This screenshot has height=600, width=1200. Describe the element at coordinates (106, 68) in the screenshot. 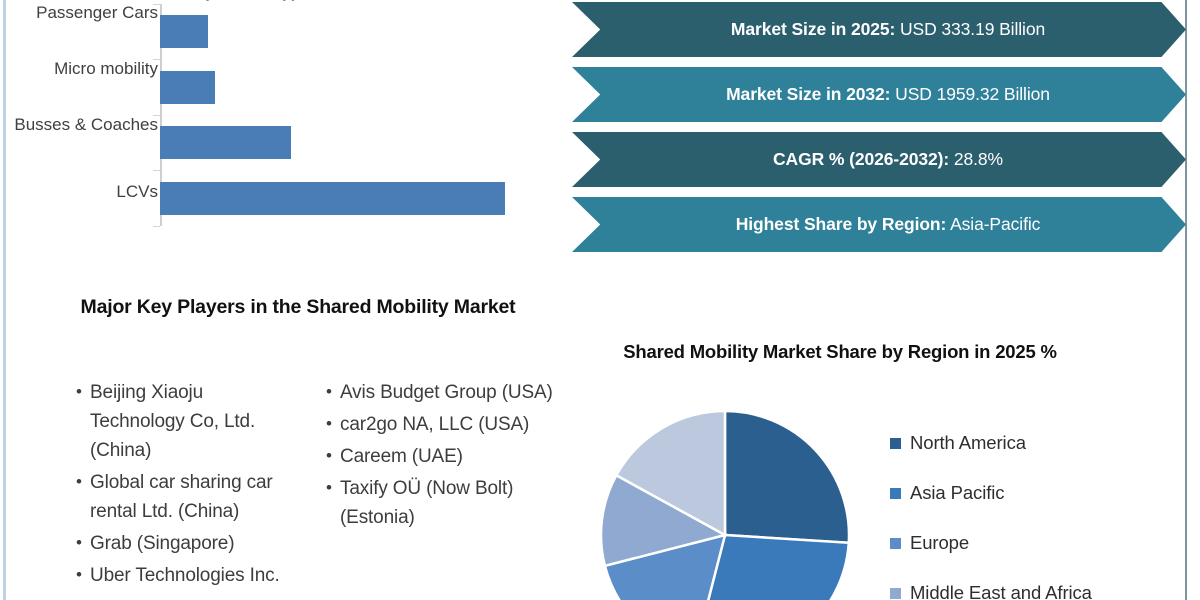

I see `bar-label-micro-mobility: Micro mobility` at that location.